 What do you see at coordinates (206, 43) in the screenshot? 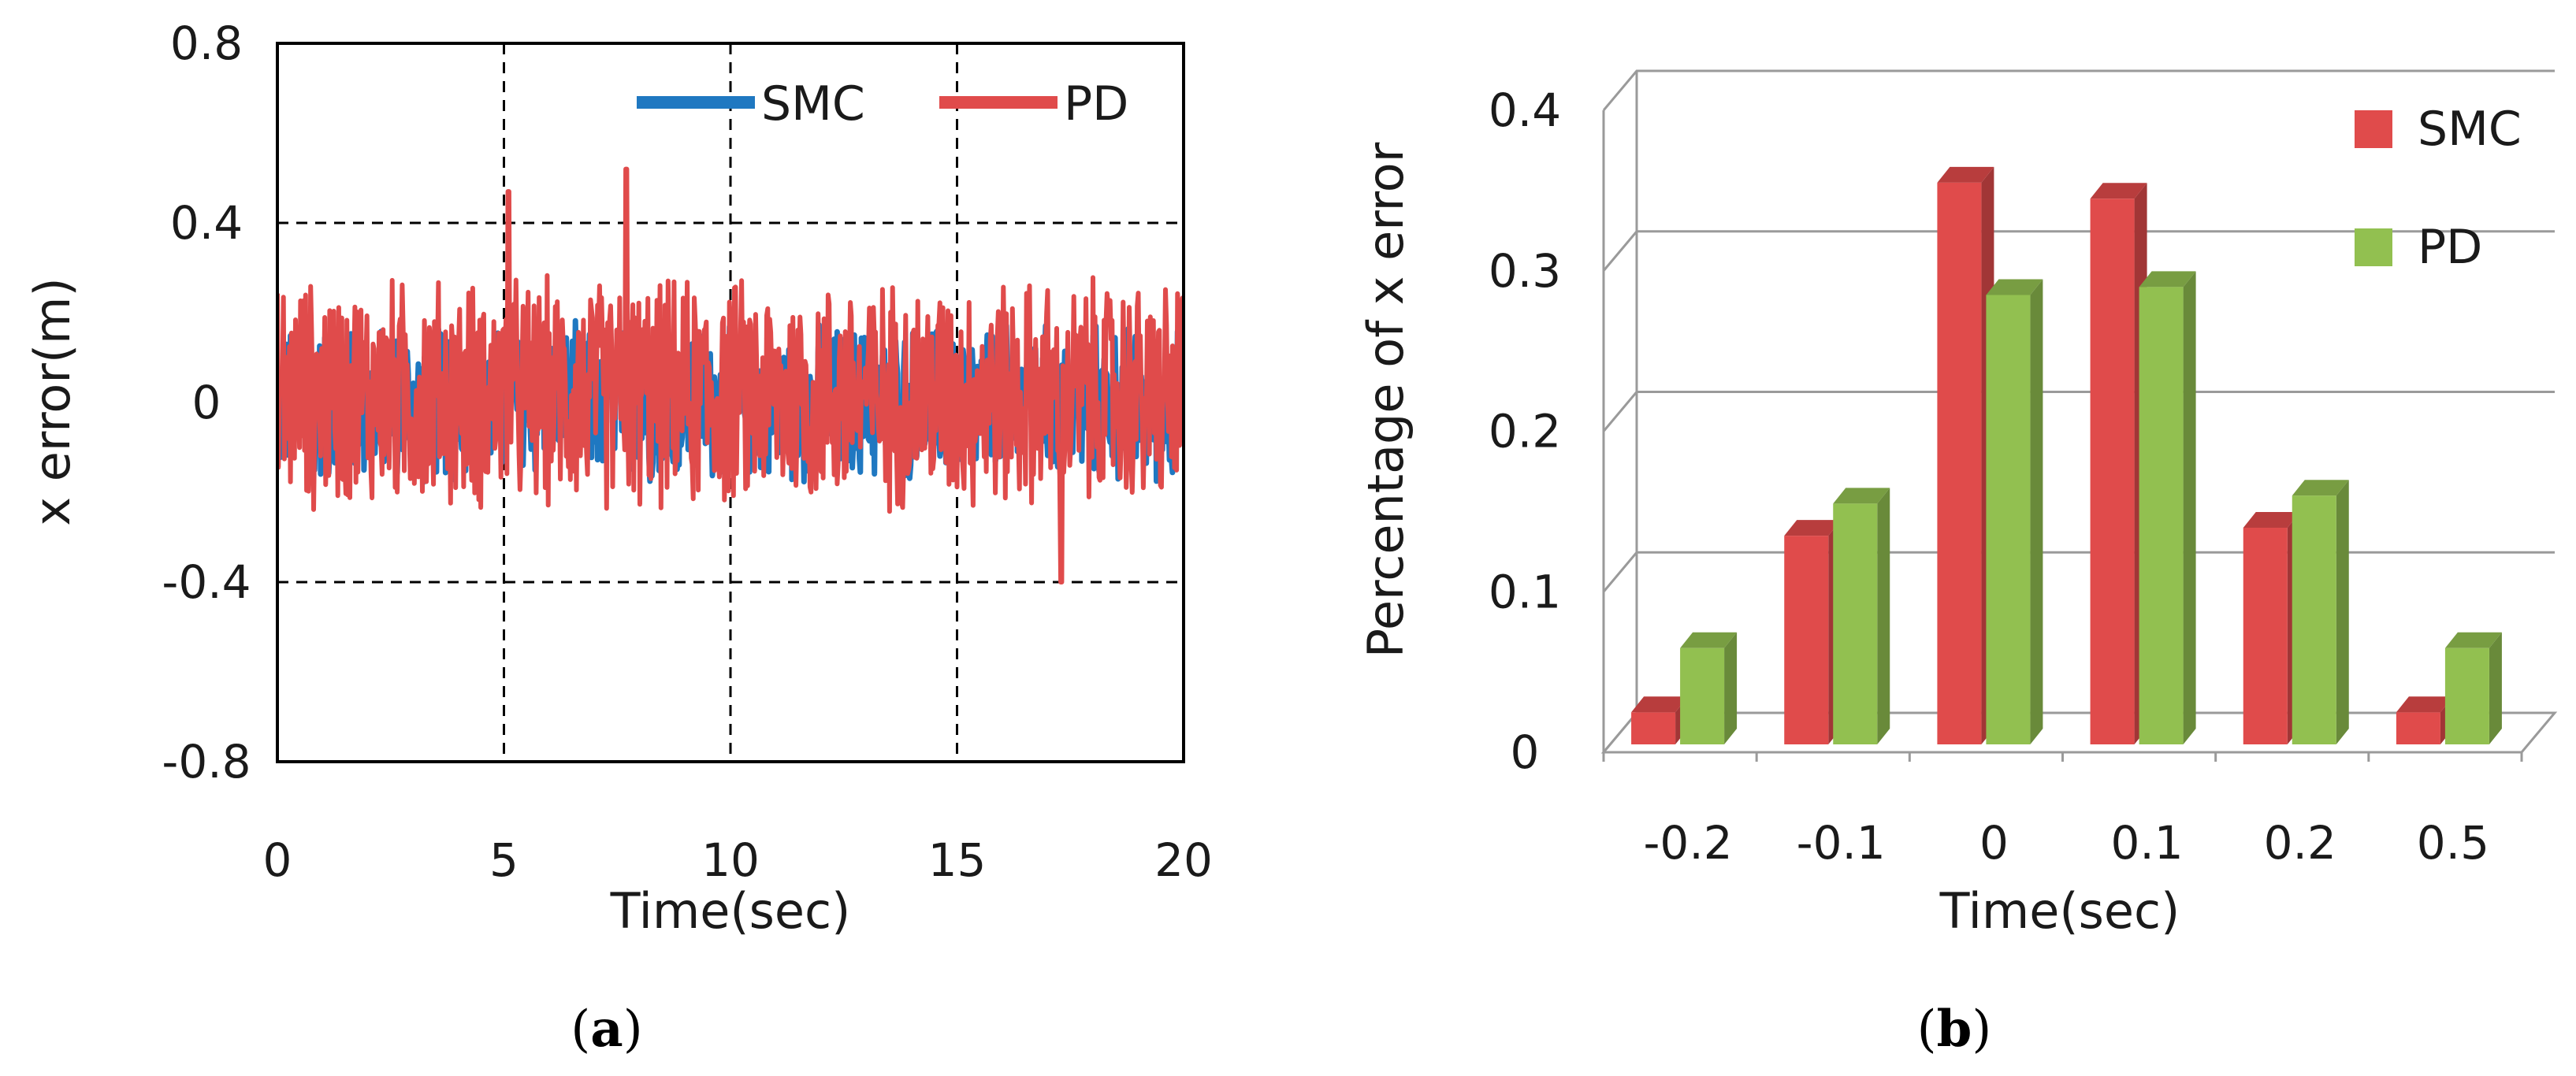
I see `y-tick-label: 0.8` at bounding box center [206, 43].